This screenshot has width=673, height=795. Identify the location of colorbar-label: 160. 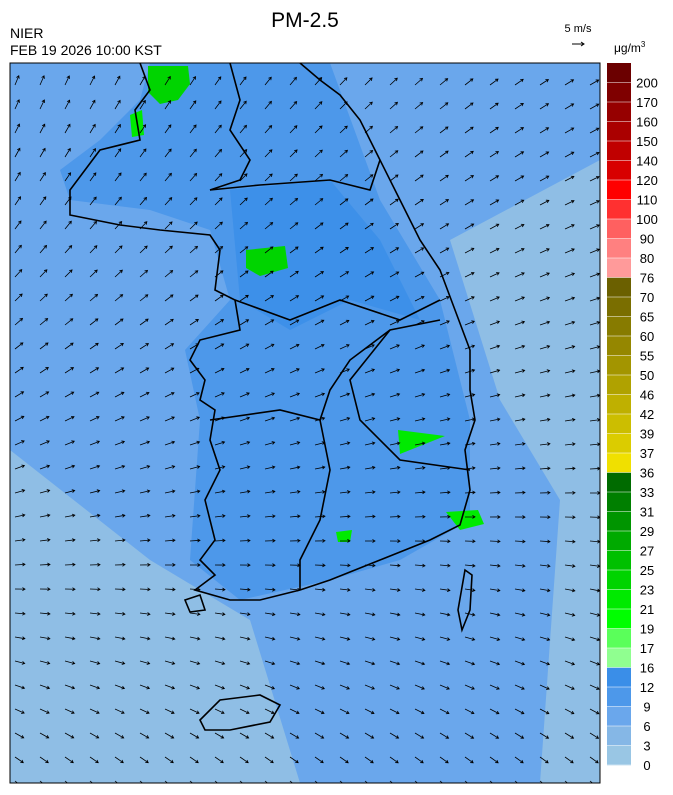
(647, 122).